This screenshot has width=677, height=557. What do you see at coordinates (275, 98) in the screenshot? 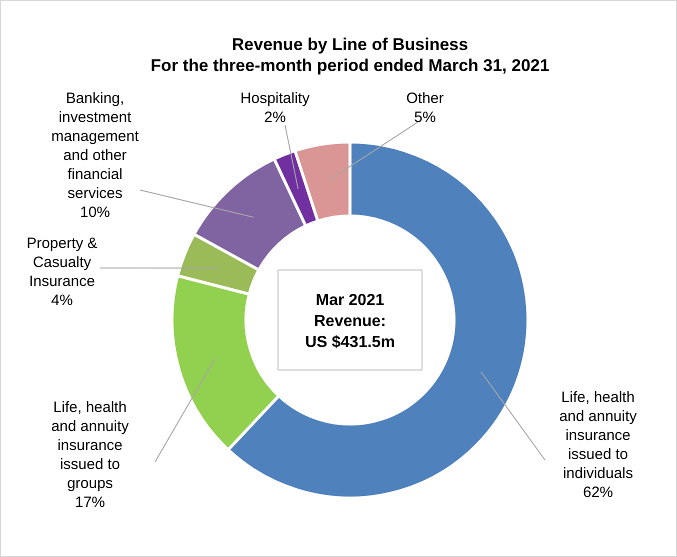
I see `slice-label: Hospitality` at bounding box center [275, 98].